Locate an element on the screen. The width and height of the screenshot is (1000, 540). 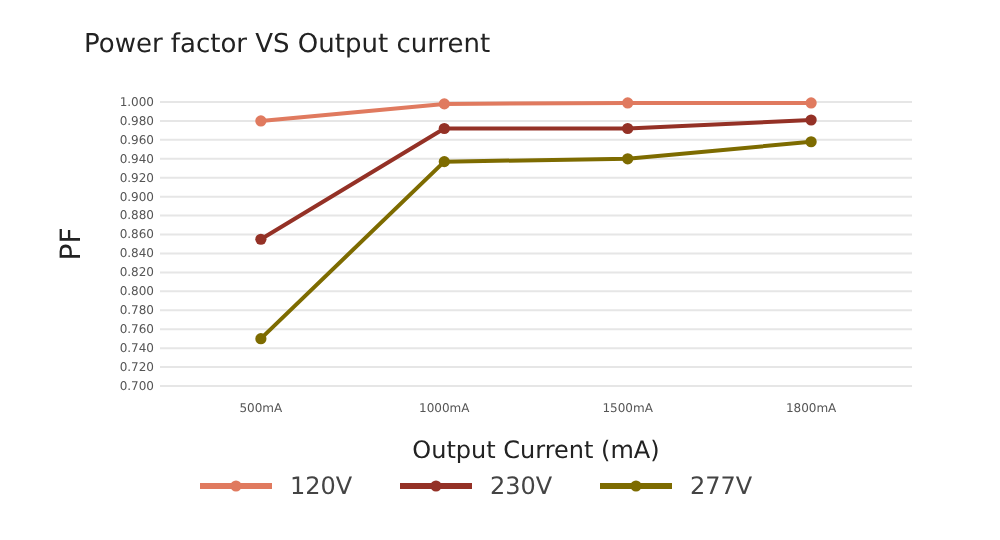
legend-label: 277V is located at coordinates (722, 486).